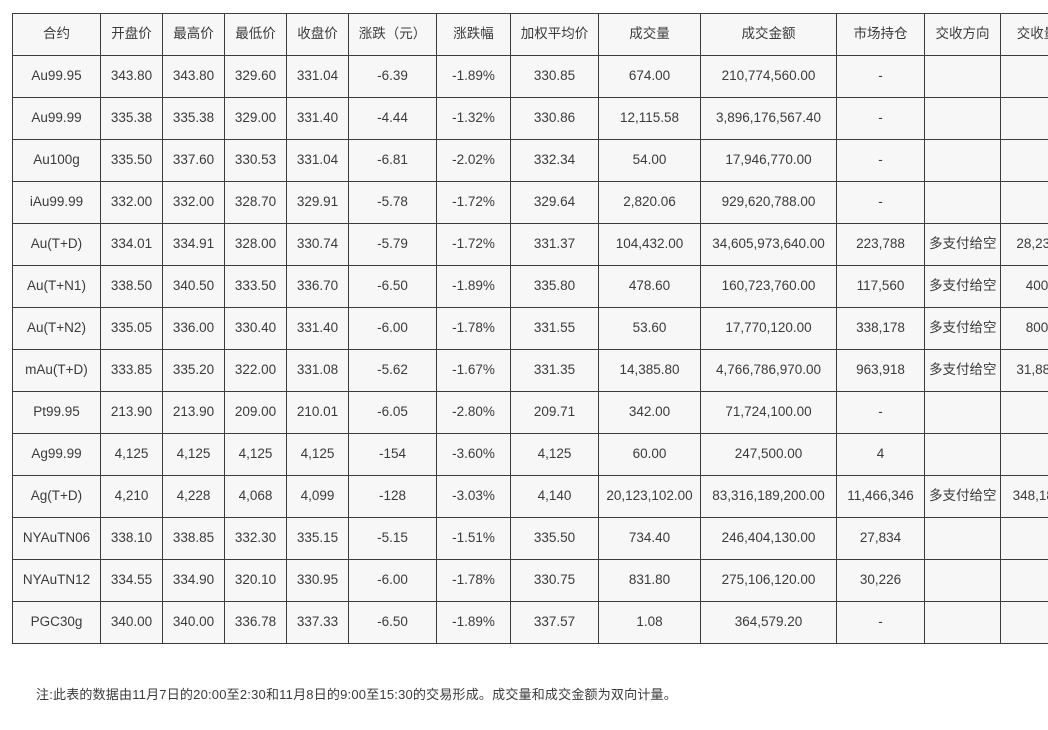  What do you see at coordinates (649, 202) in the screenshot?
I see `cell-volume: 2,820.06` at bounding box center [649, 202].